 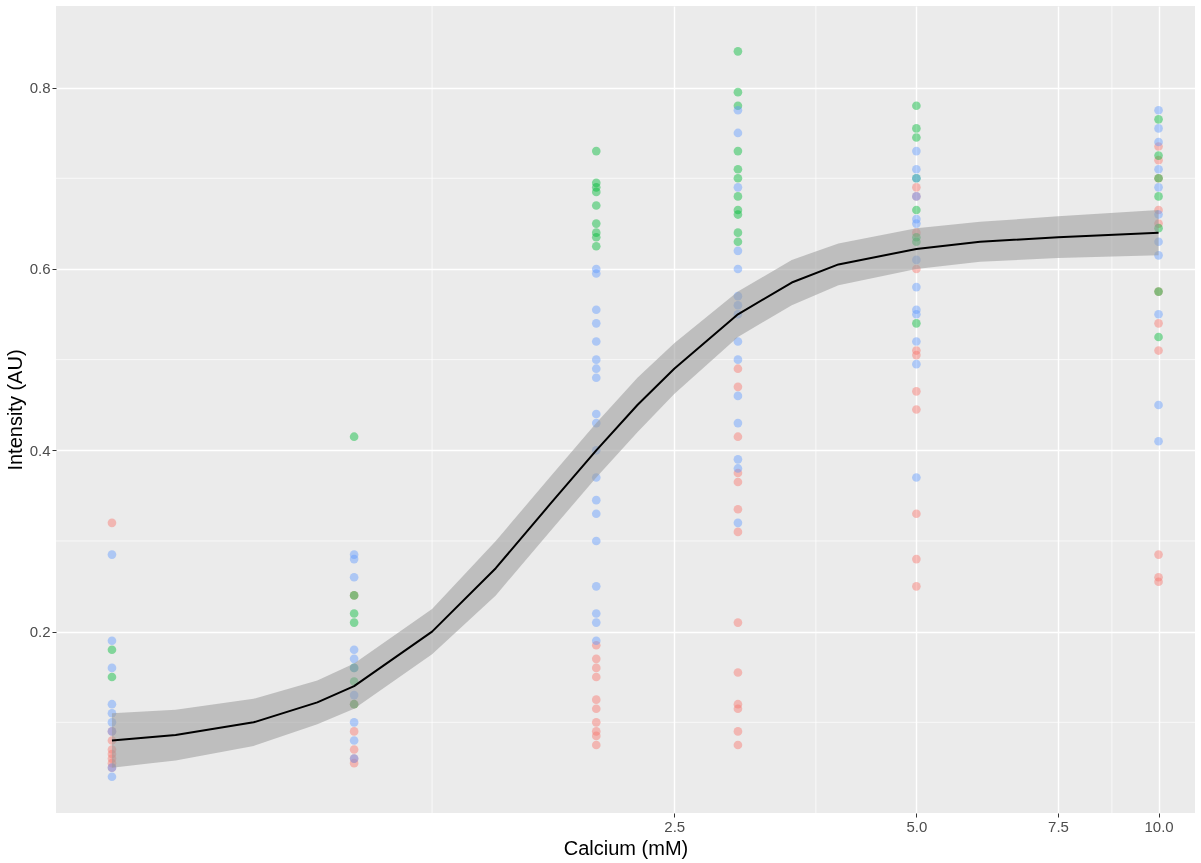 I want to click on x-tick-label: 5.0, so click(x=917, y=826).